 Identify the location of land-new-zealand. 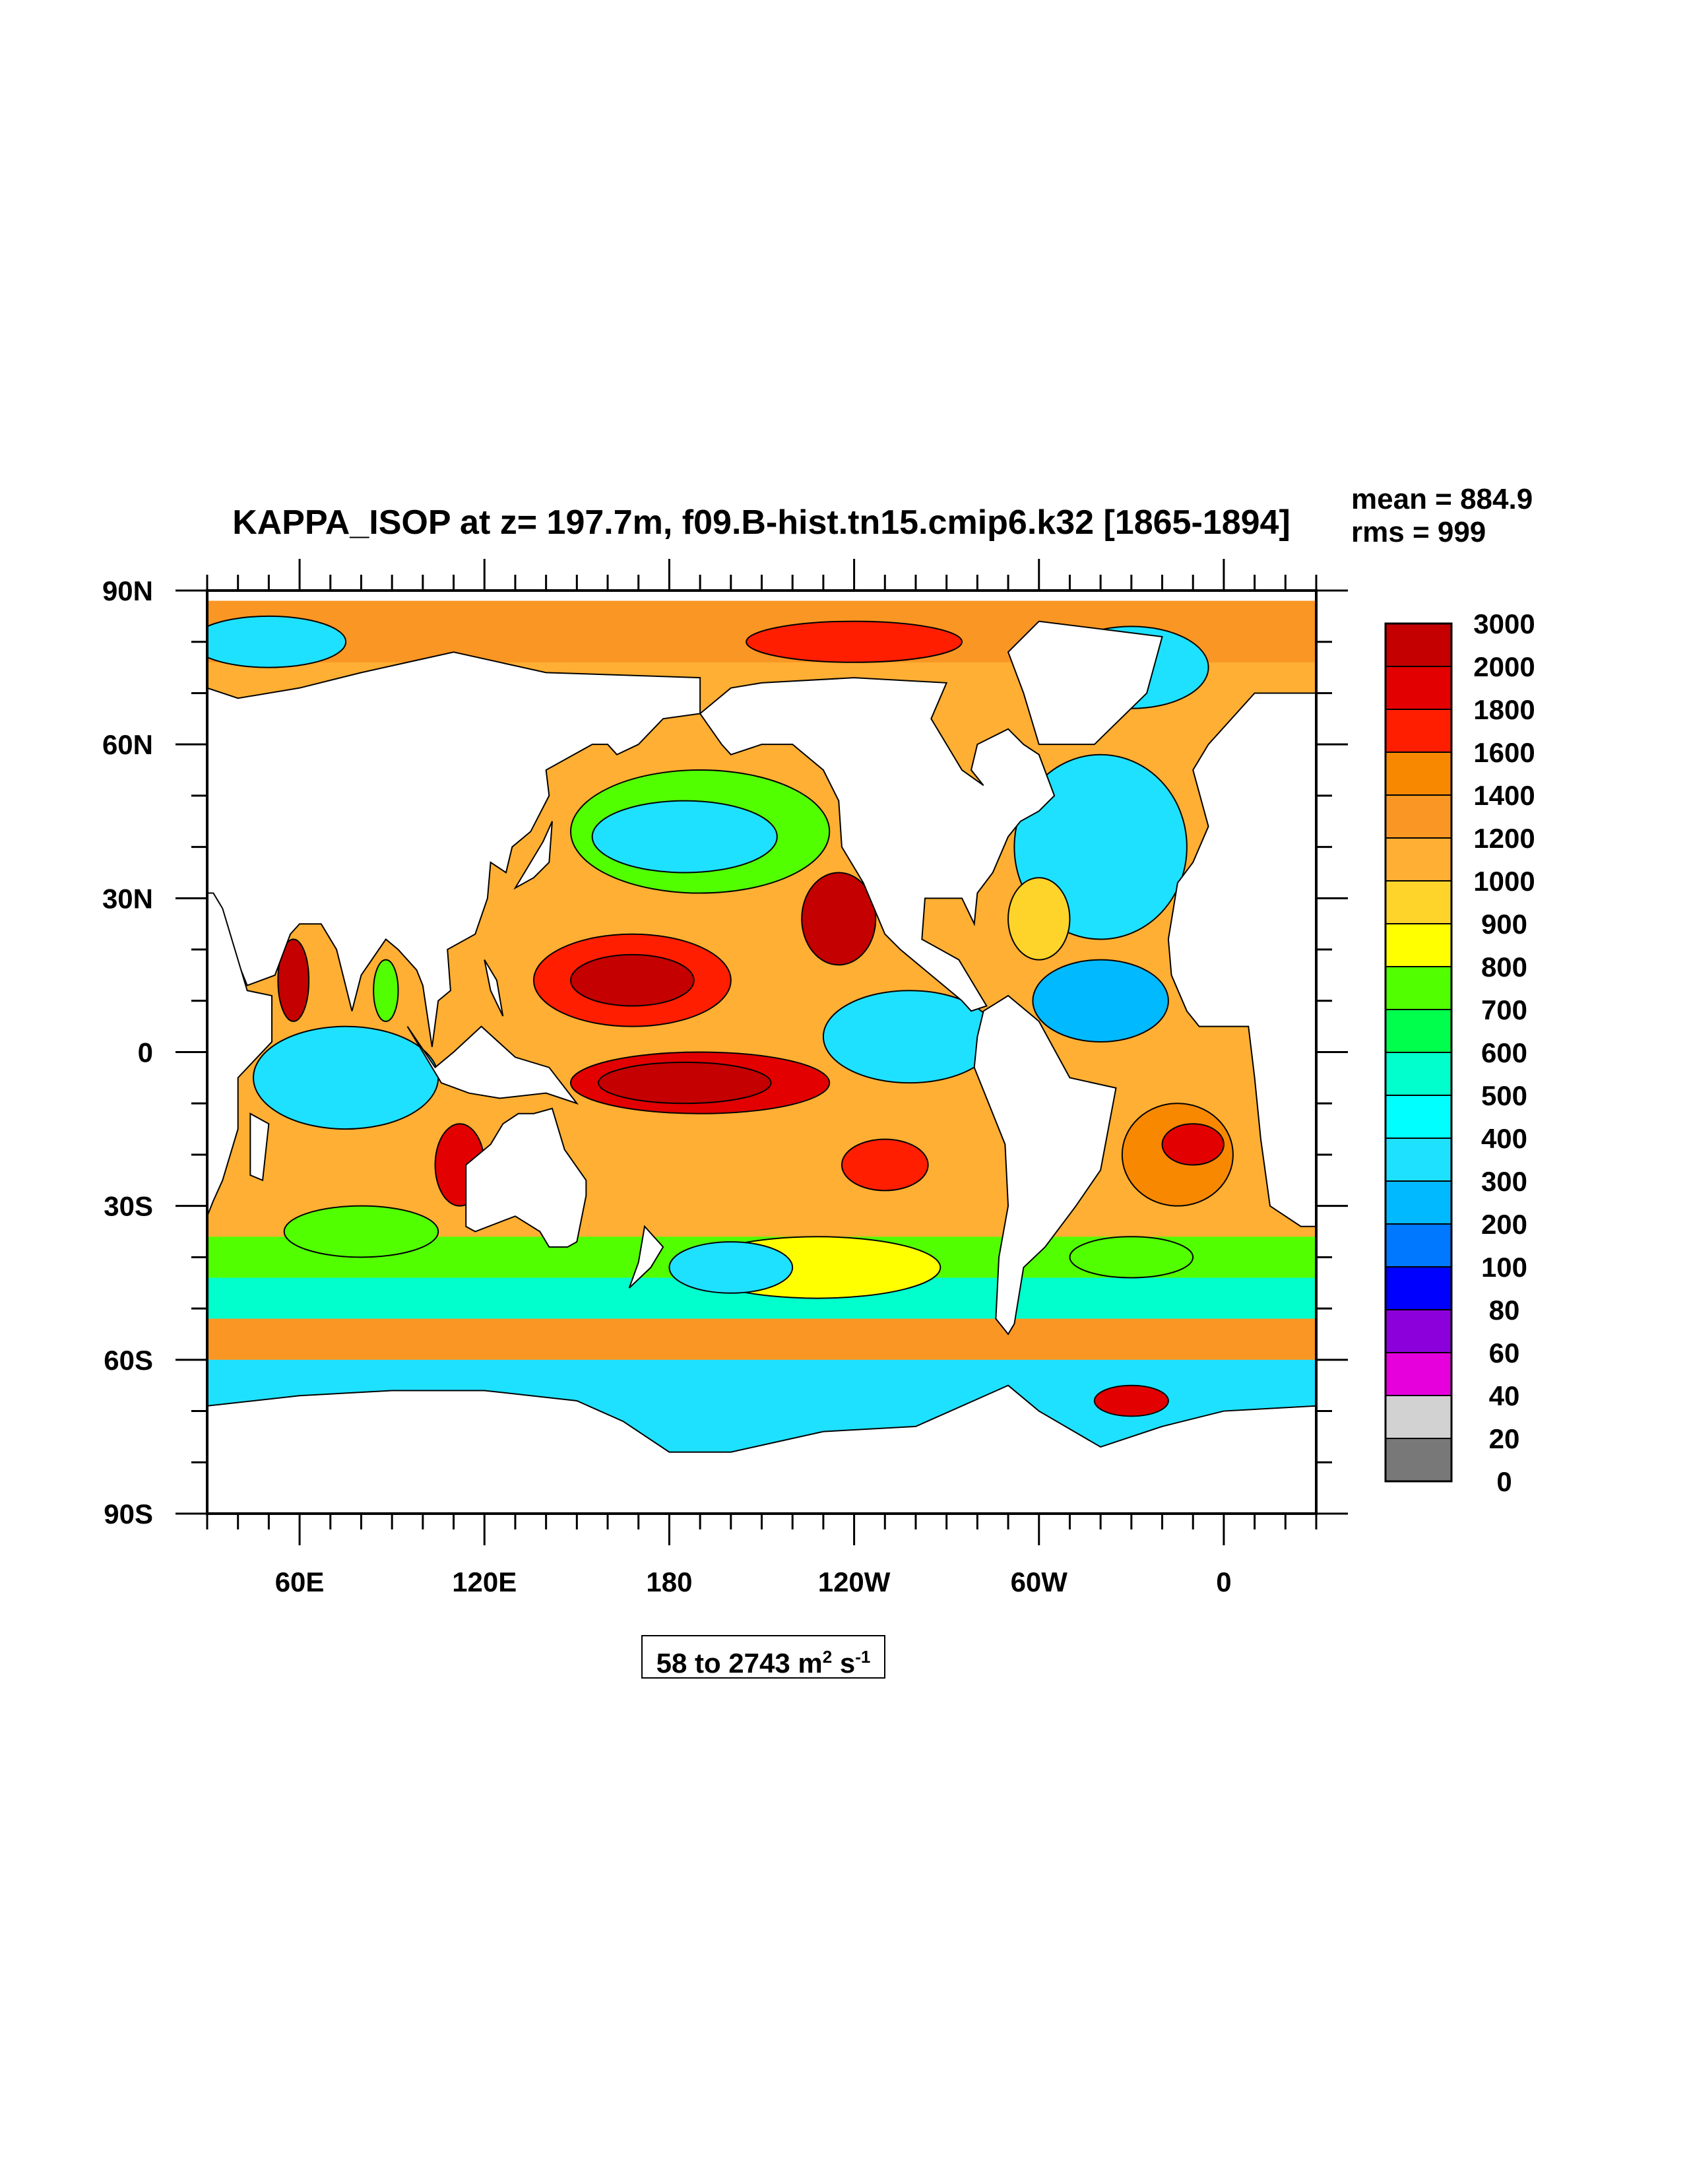
(646, 1257).